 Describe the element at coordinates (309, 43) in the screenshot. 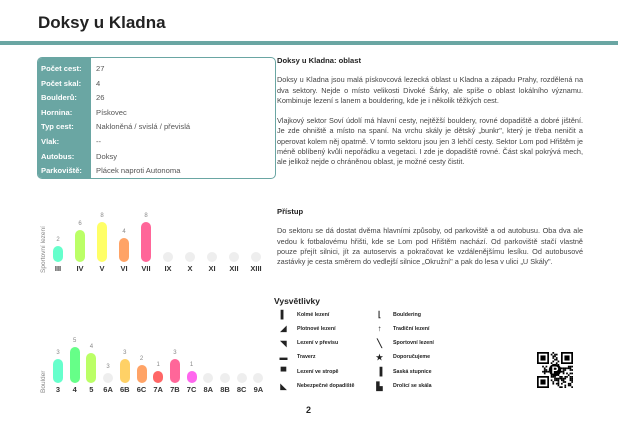

I see `title-divider` at that location.